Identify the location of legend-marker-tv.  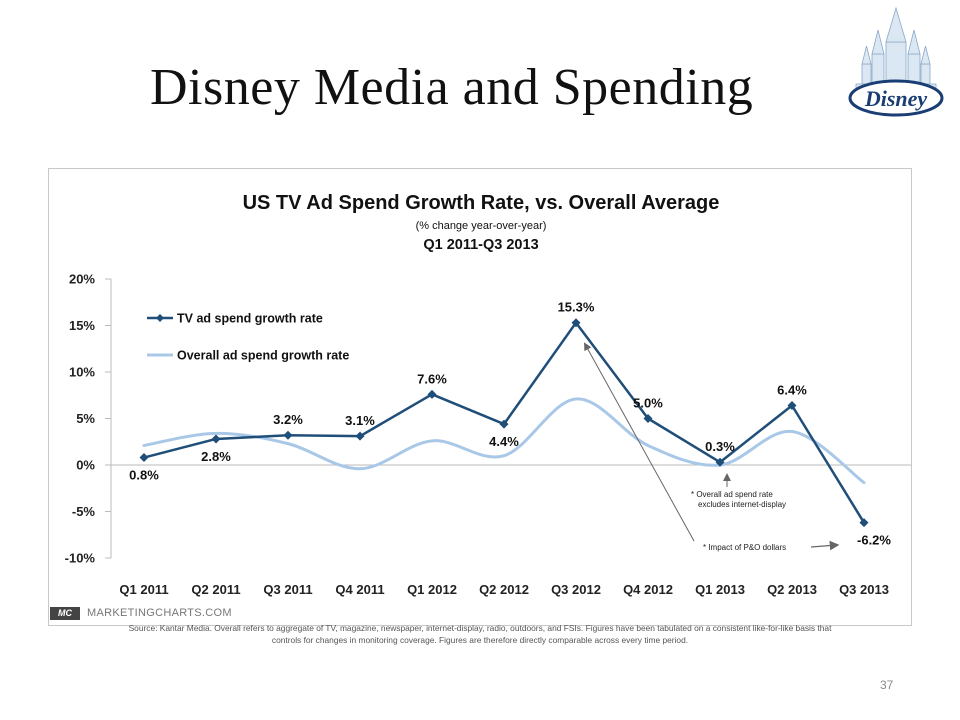
(160, 318).